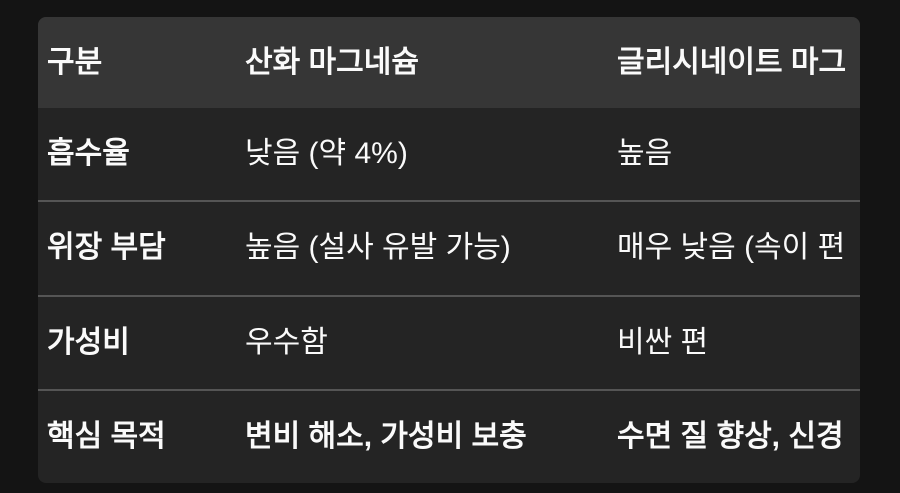 The width and height of the screenshot is (900, 493). I want to click on cell-oxide-value: 변비 해소, 가성비 보충, so click(386, 436).